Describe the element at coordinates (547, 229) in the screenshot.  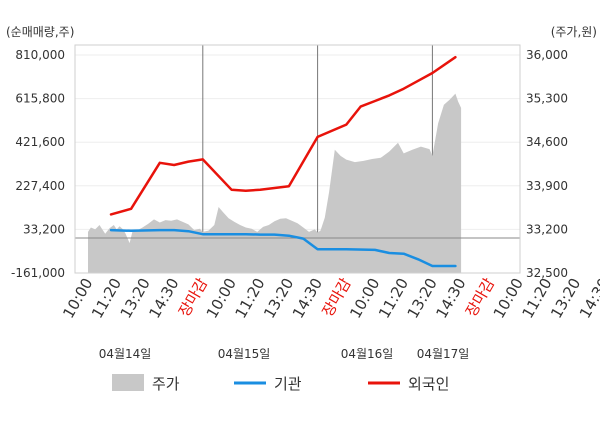
I see `right-tick-label: 33,200` at that location.